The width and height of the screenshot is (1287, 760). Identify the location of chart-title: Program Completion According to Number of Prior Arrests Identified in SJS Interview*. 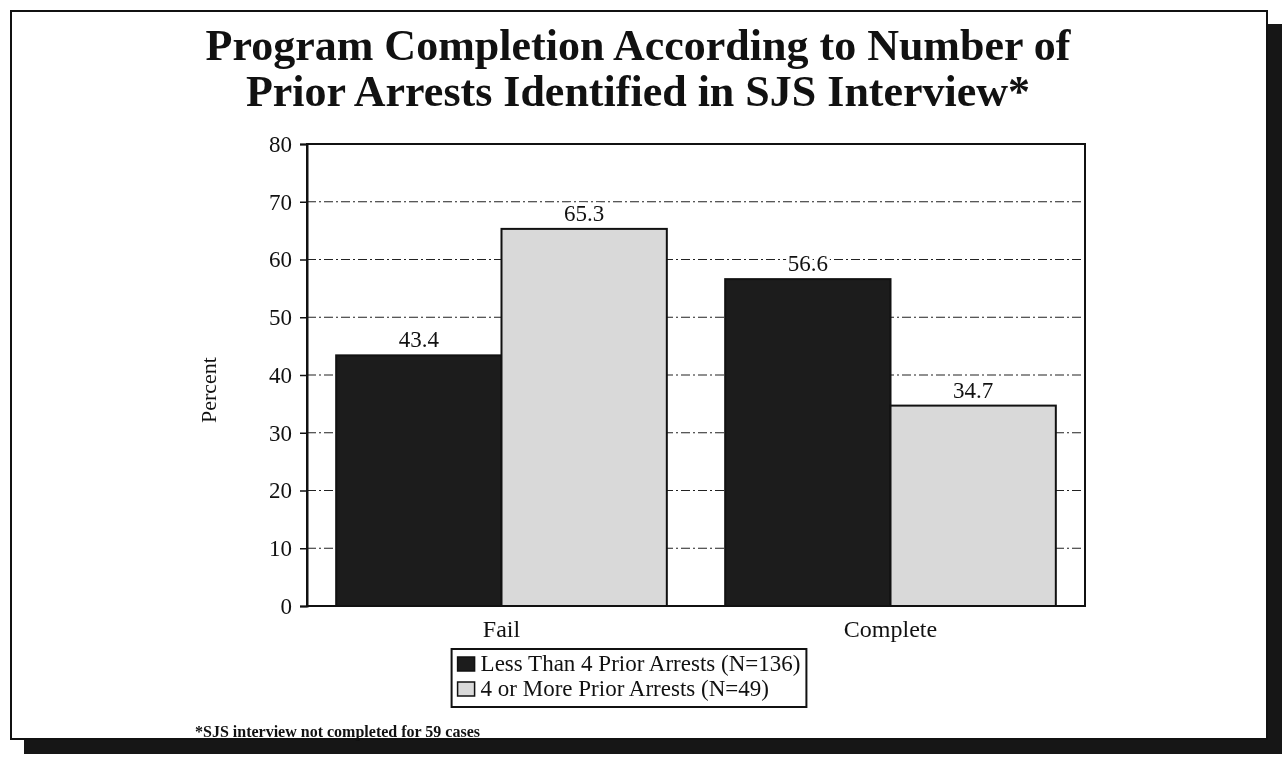
(638, 68).